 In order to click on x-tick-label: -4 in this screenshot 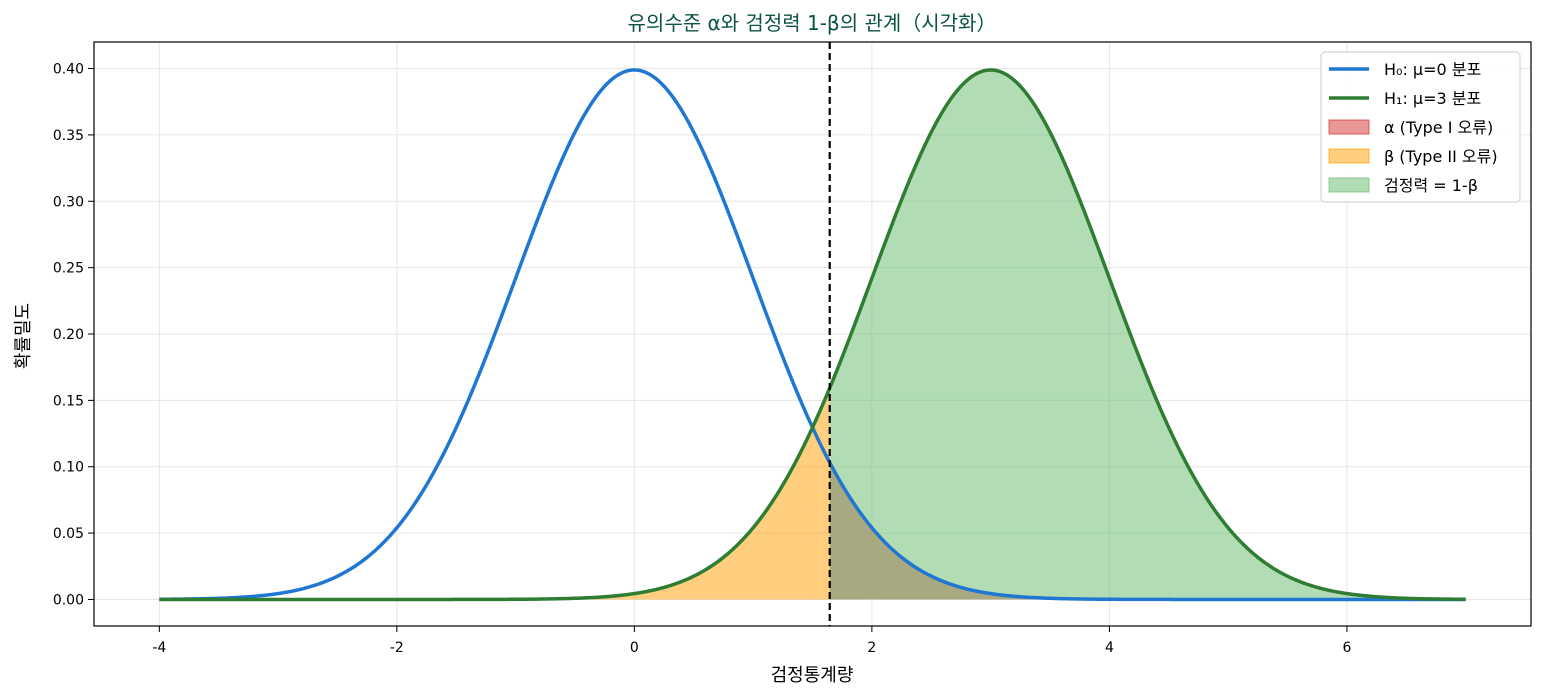, I will do `click(159, 648)`.